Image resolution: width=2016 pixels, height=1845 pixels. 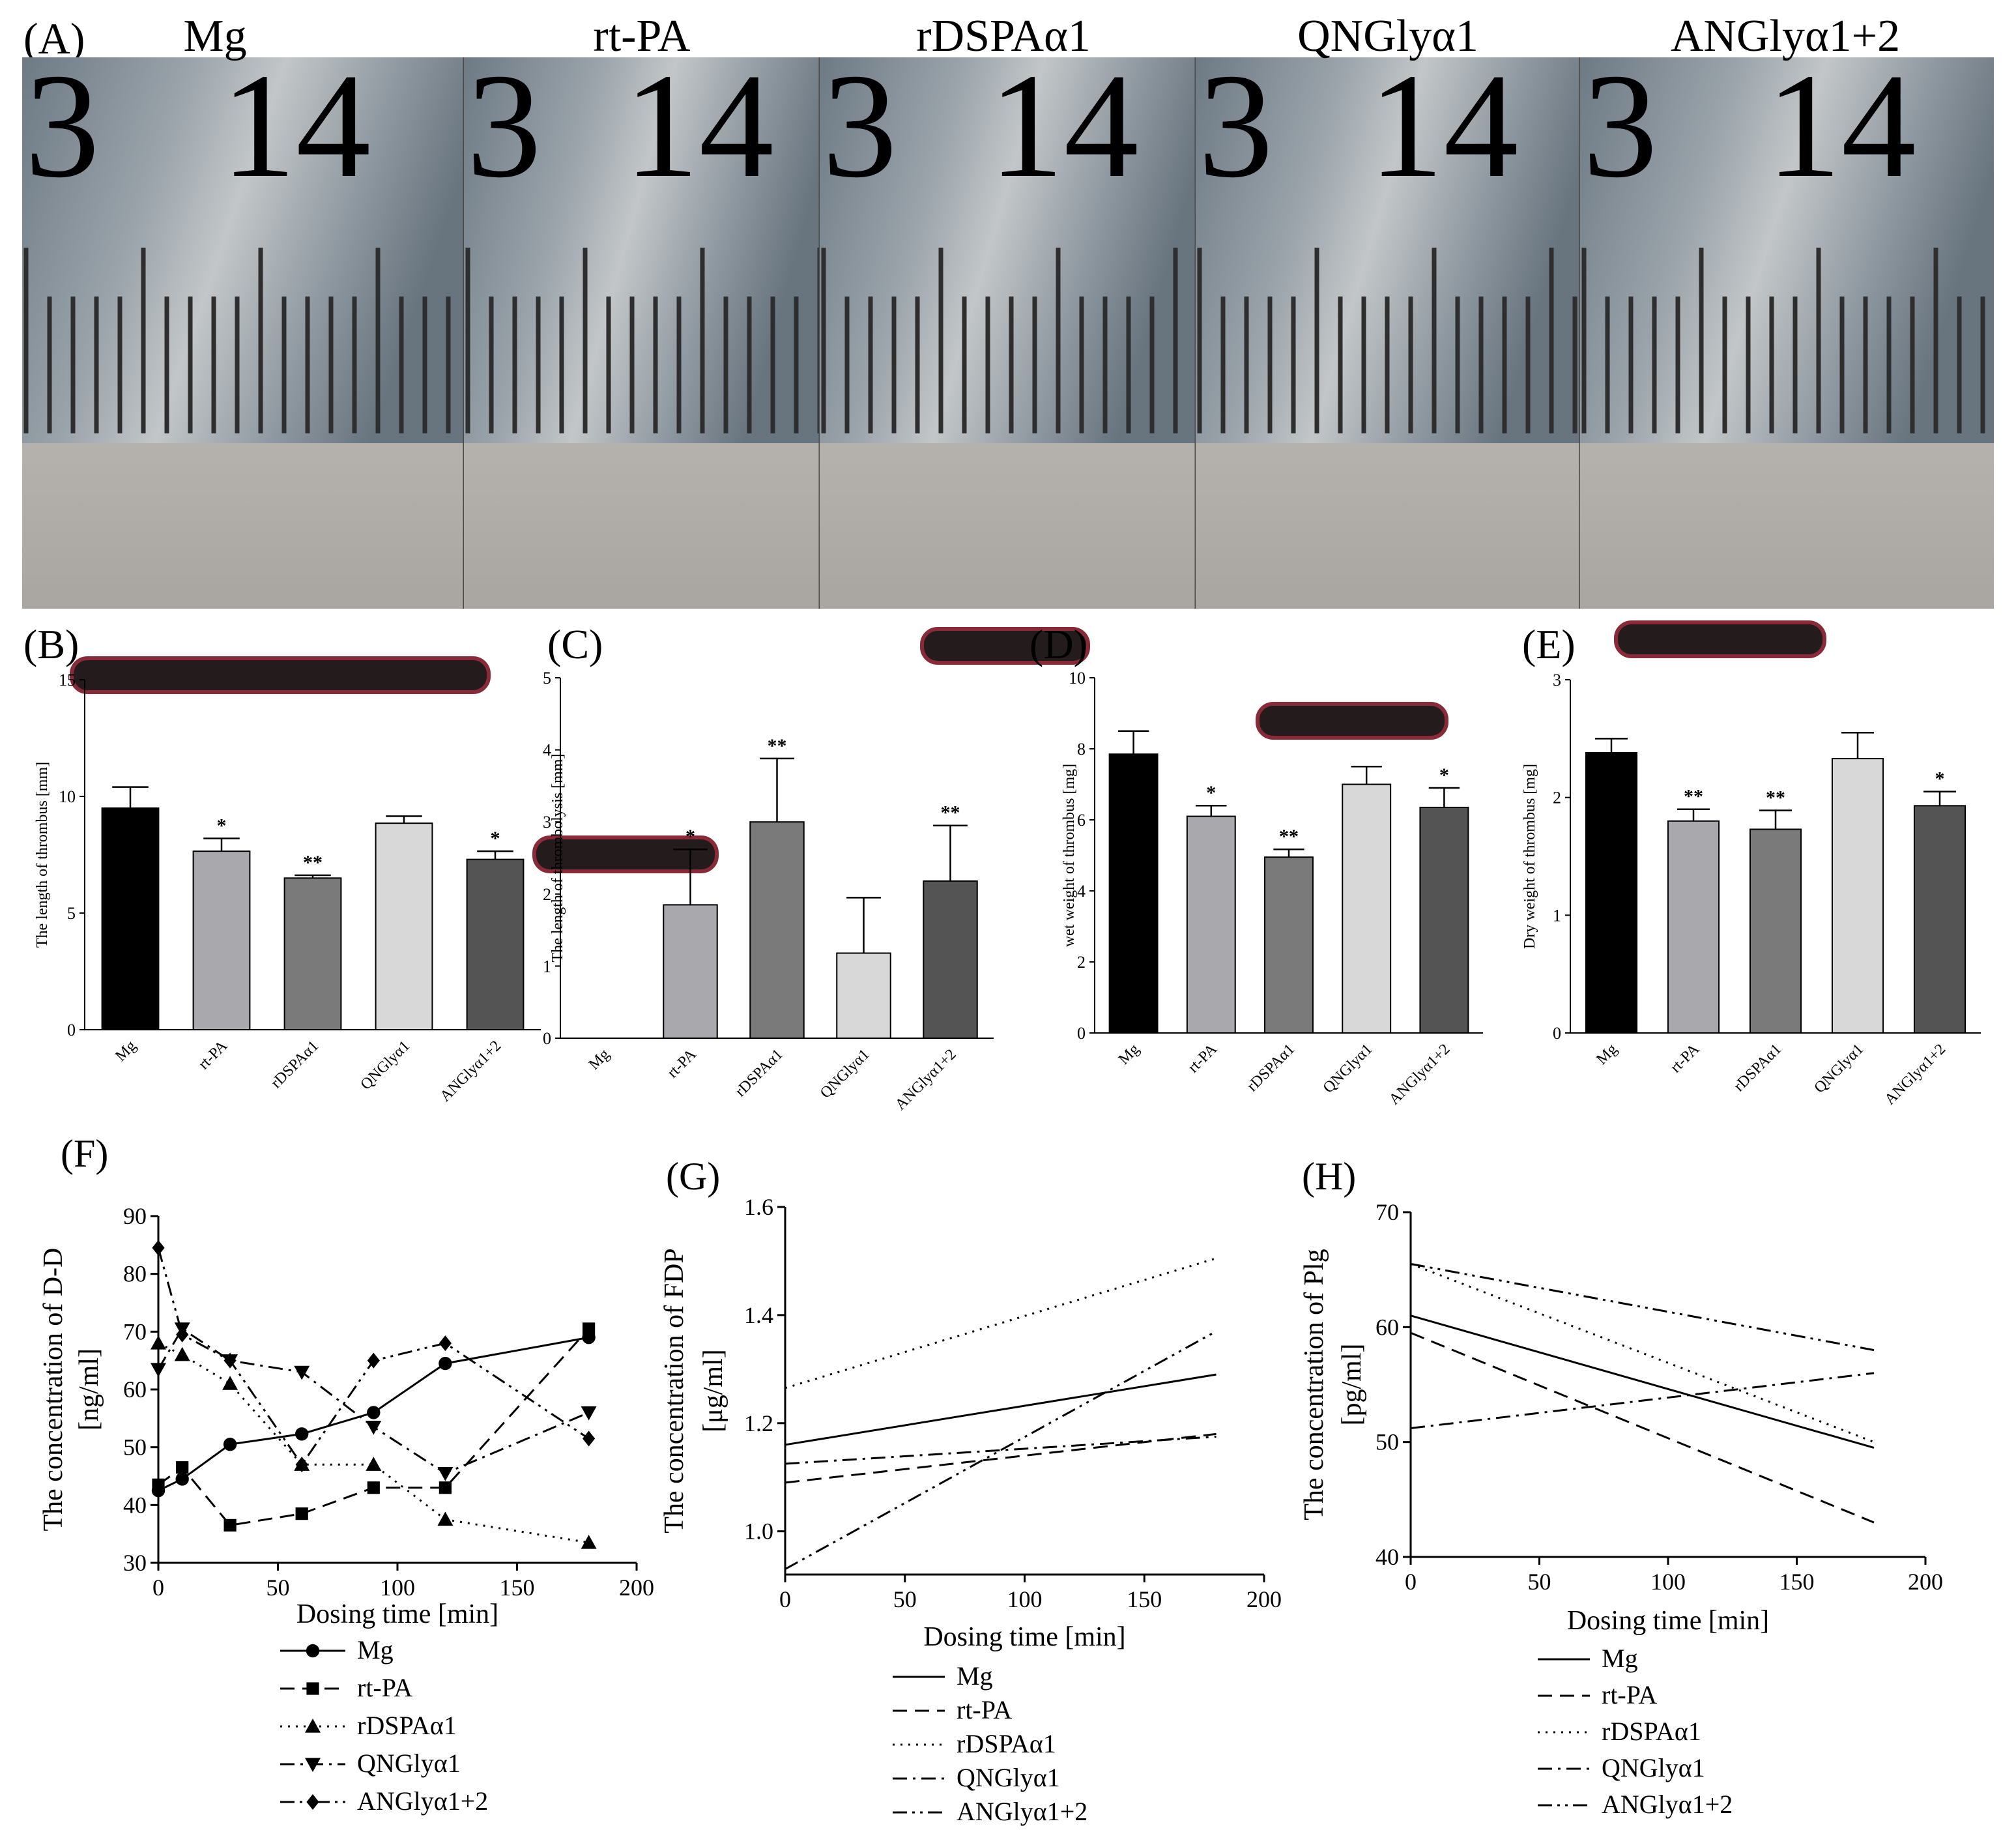 I want to click on photo-3: 3 14, so click(x=1388, y=391).